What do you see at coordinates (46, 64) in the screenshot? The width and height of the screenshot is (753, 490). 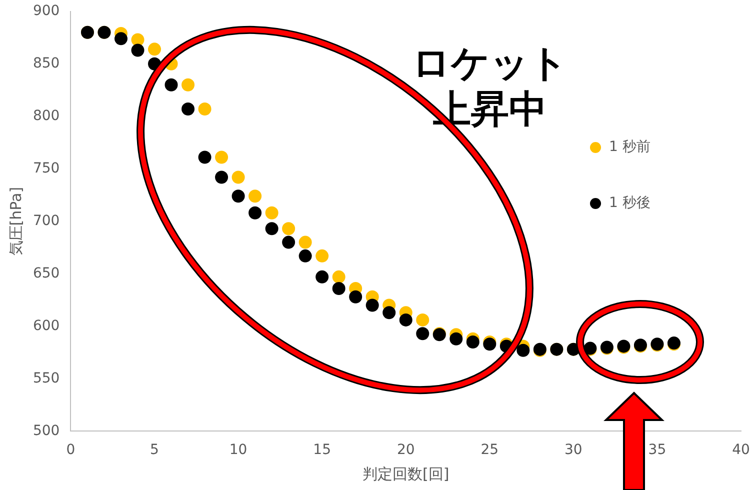 I see `y-tick-label: 850` at bounding box center [46, 64].